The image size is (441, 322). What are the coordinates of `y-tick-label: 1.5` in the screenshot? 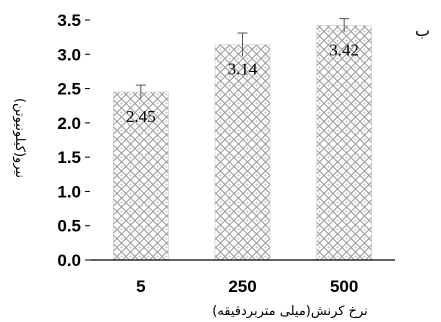 It's located at (69, 157).